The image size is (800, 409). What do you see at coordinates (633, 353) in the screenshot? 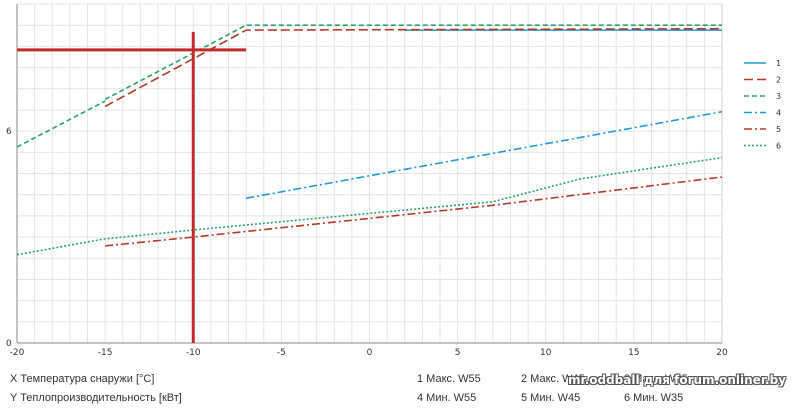
I see `x-tick-label: 15` at bounding box center [633, 353].